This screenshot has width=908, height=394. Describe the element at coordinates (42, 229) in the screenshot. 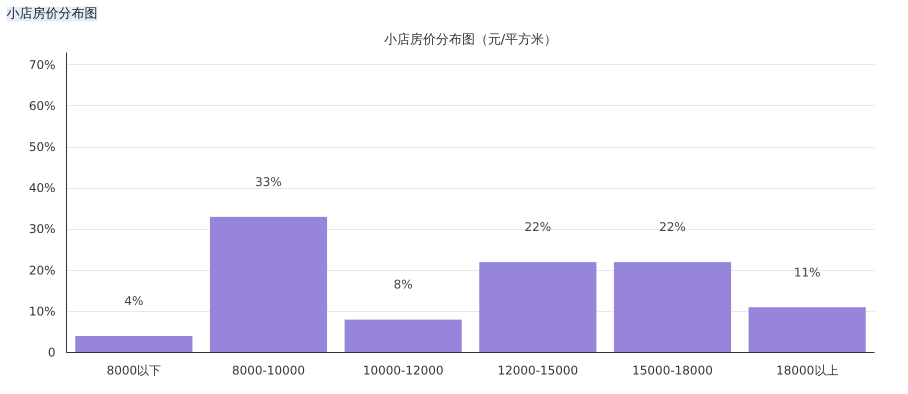

I see `y-tick-label: 30%` at that location.